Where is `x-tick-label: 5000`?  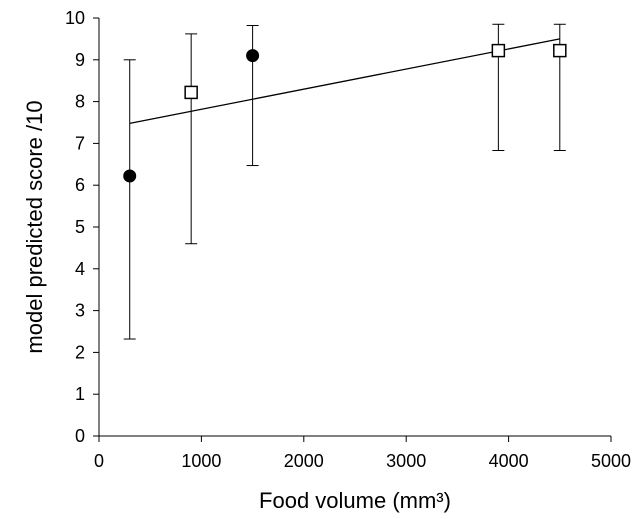 x-tick-label: 5000 is located at coordinates (611, 461).